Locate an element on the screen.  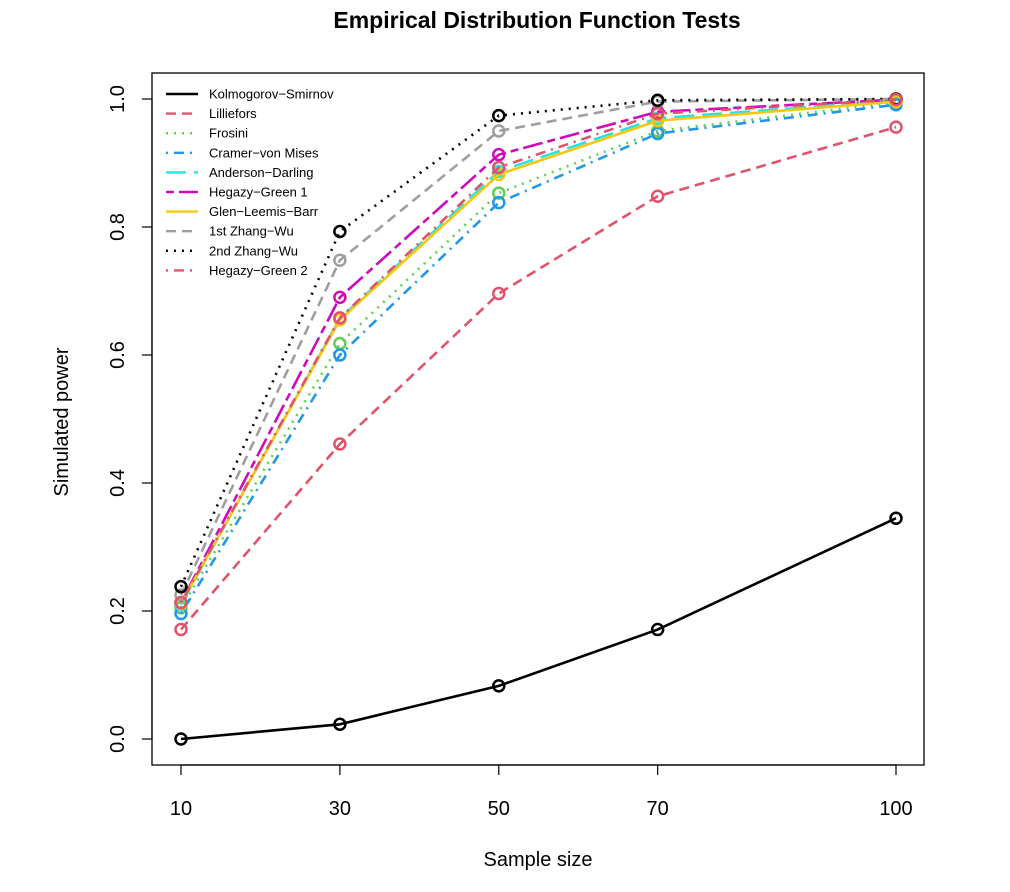
chart-title: Empirical Distribution Function Tests is located at coordinates (536, 20).